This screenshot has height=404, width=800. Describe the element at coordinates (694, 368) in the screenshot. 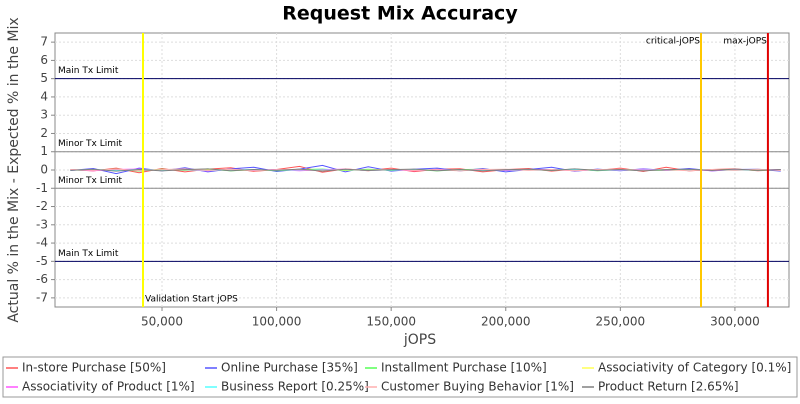

I see `legend-label: Associativity of Category [0.1%]` at that location.